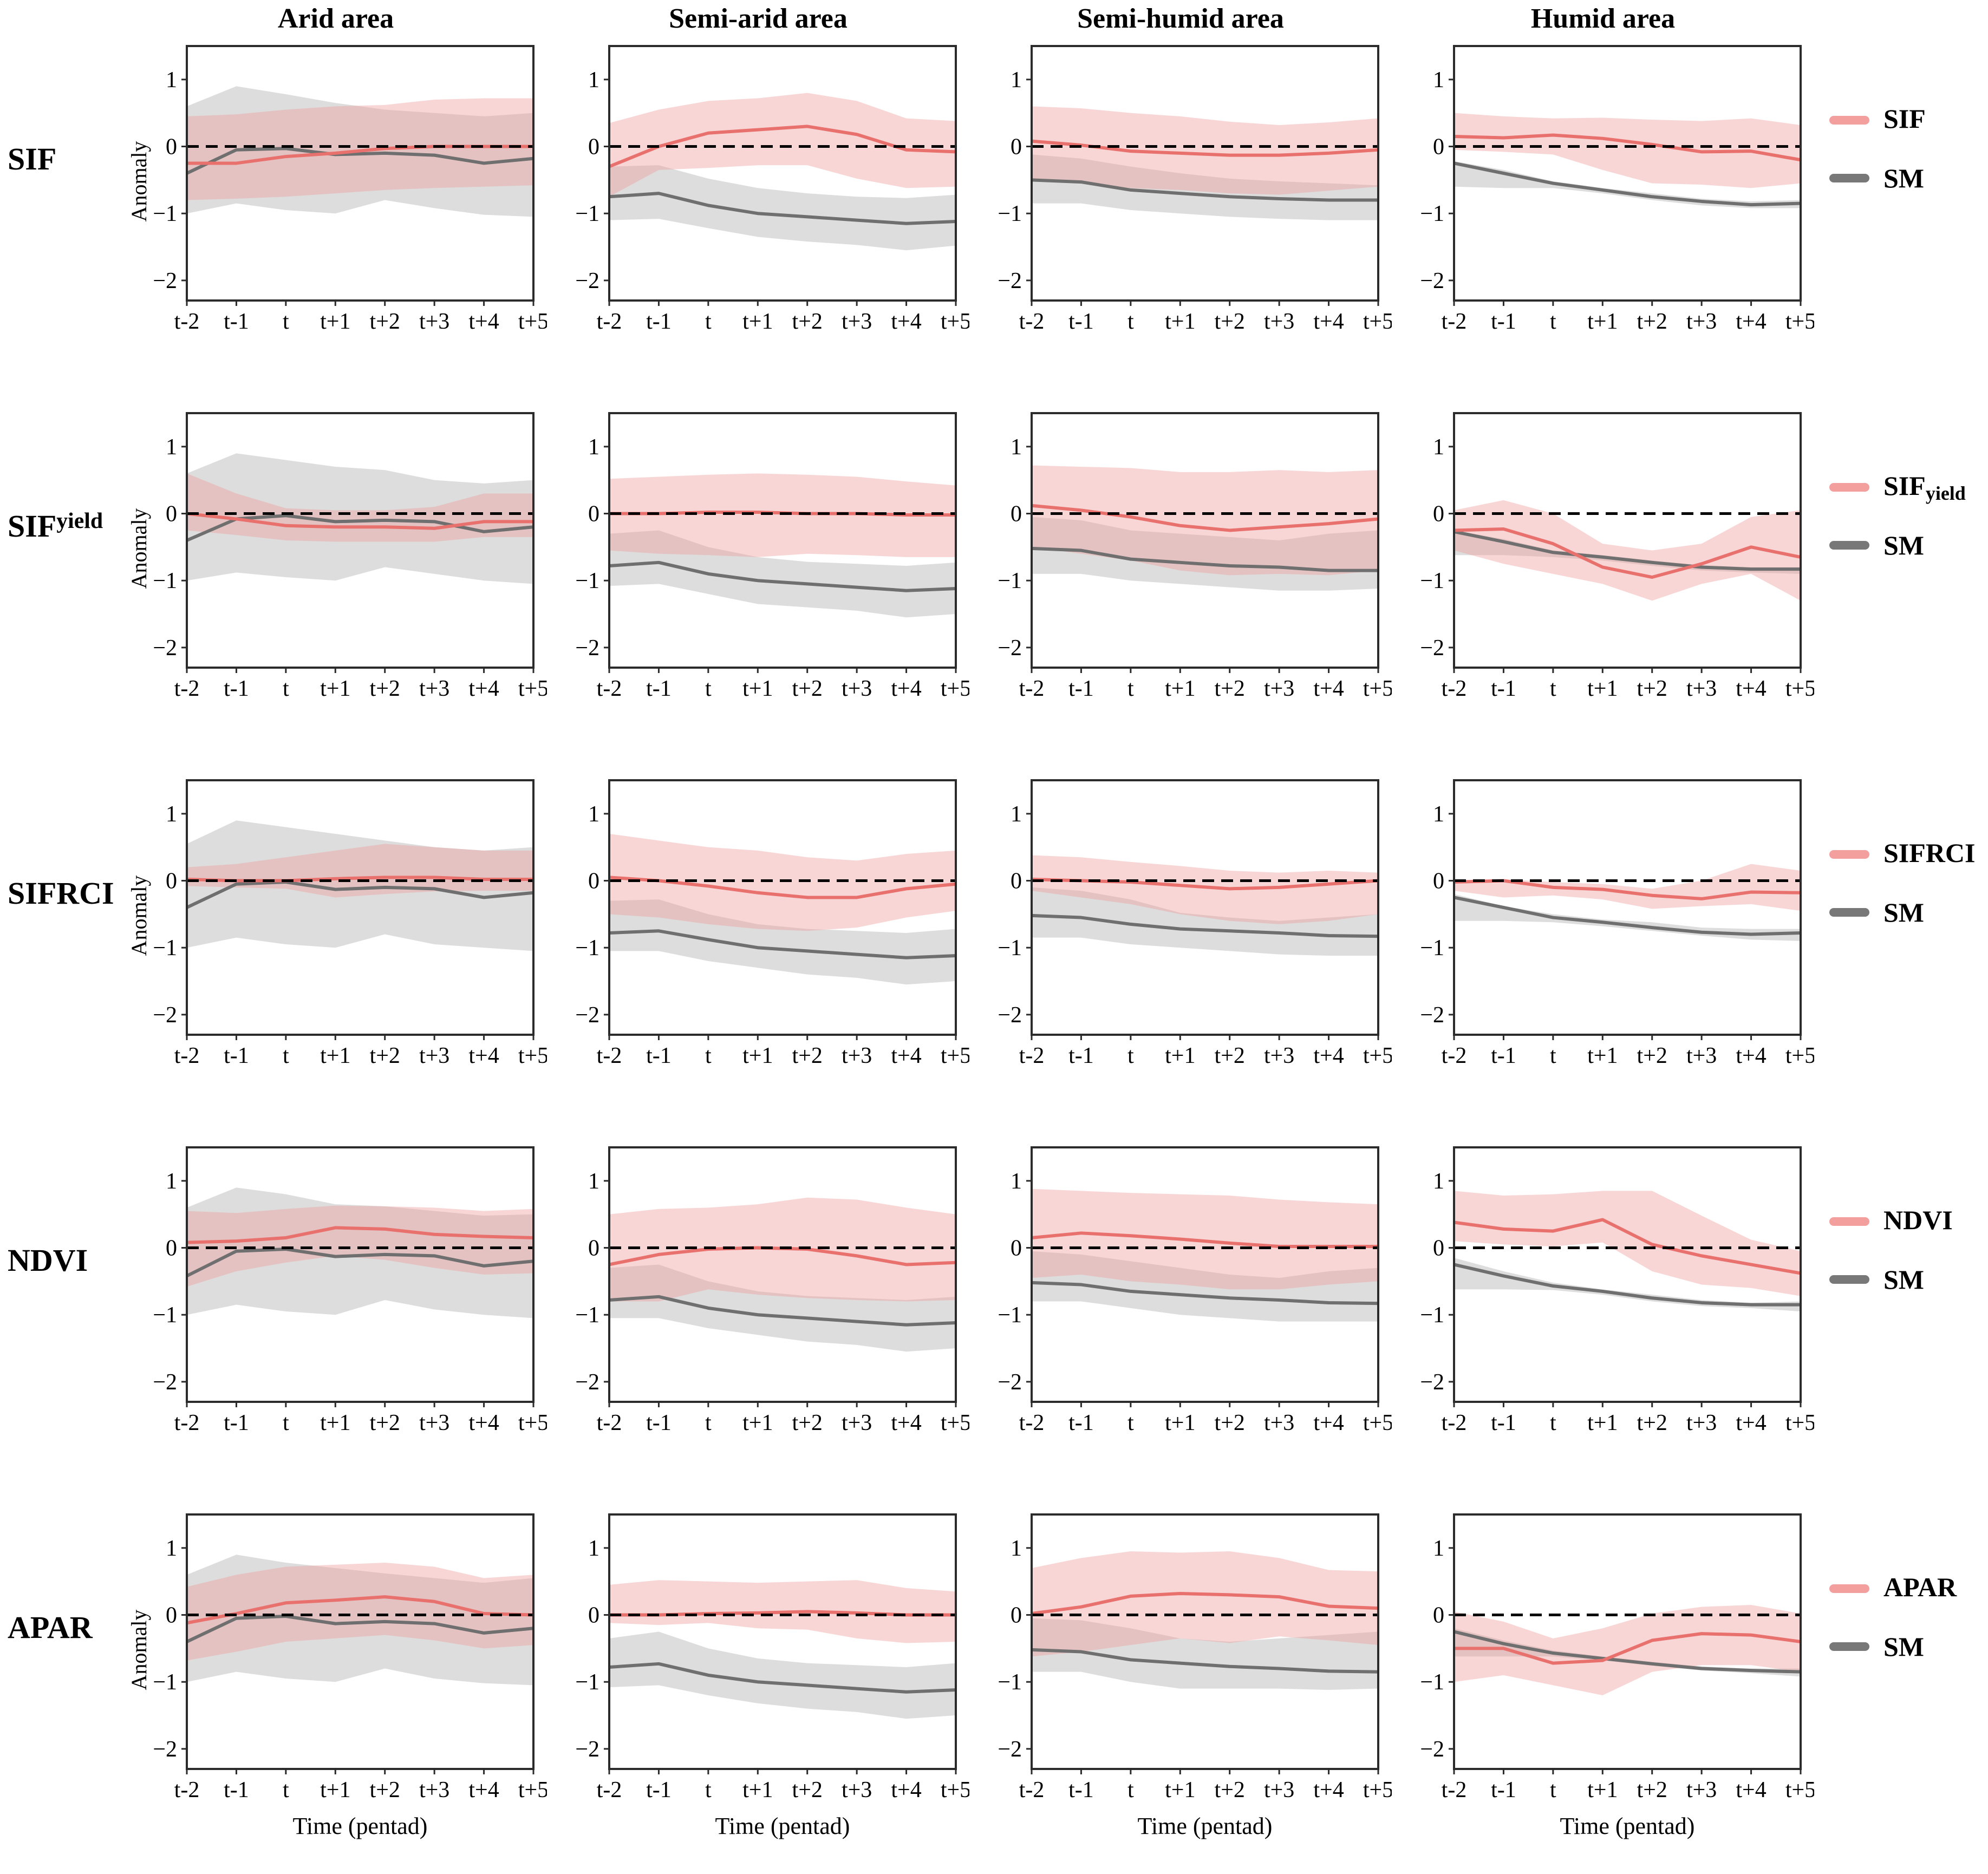  I want to click on subplot-cell: 1 0 −1 −2 t-2 t-1 t t+1 t+2 t+3 t+4 t+5 Anomaly, so click(337, 223).